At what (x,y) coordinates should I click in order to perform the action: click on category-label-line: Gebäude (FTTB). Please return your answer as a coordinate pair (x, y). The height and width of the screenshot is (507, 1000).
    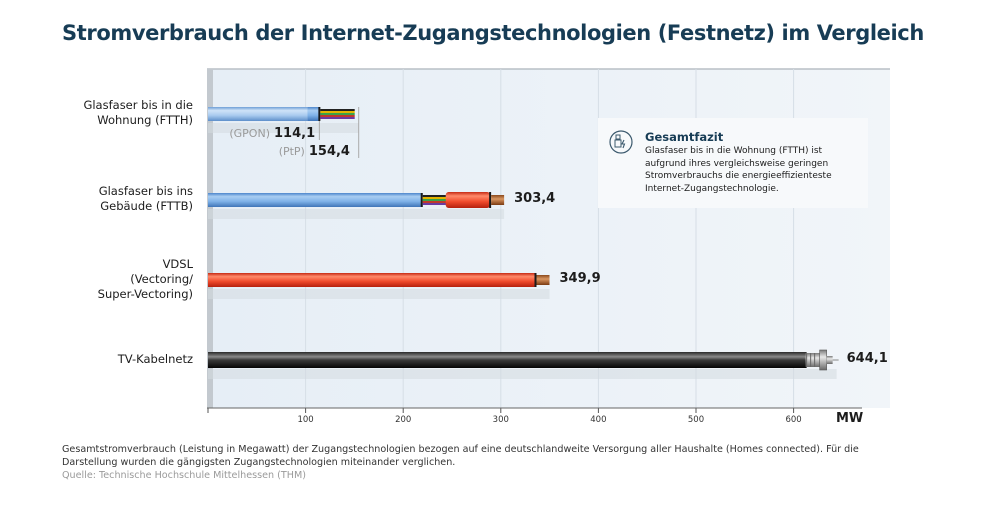
    Looking at the image, I should click on (146, 206).